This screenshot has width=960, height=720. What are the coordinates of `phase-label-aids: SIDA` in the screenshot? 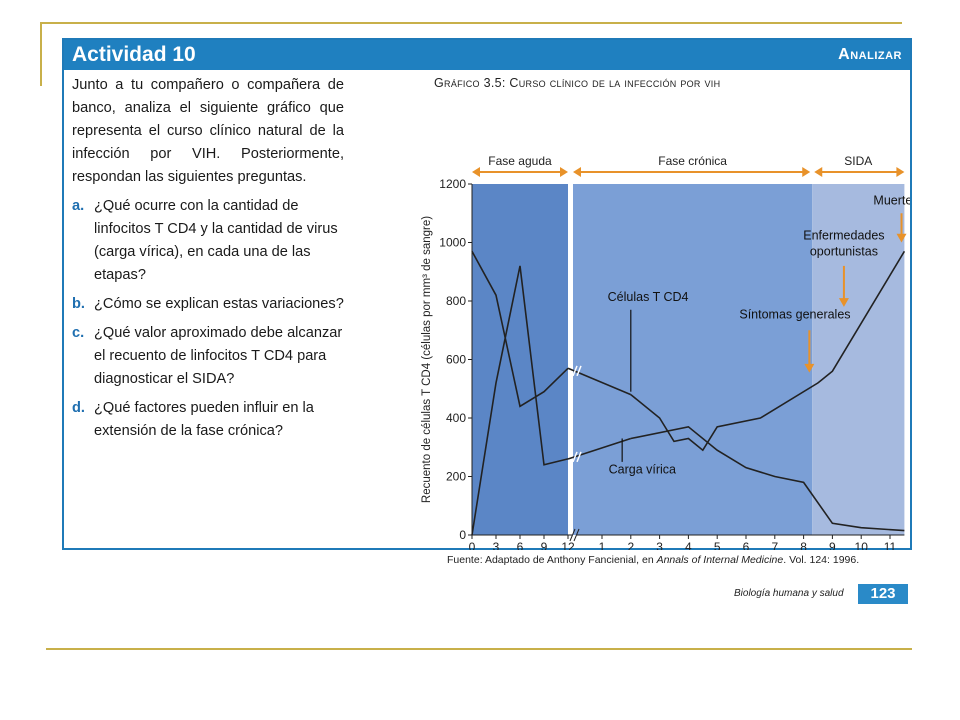 It's located at (858, 161).